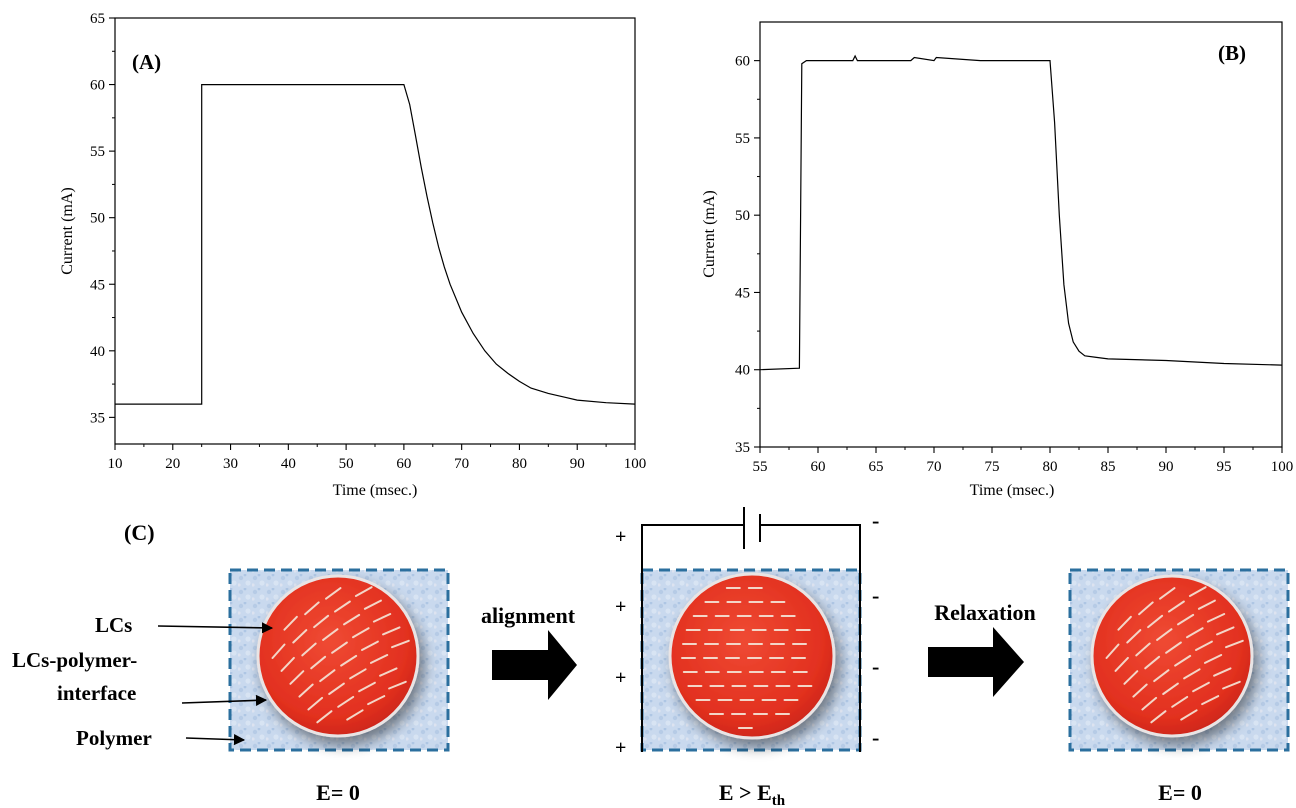 Image resolution: width=1296 pixels, height=808 pixels. What do you see at coordinates (288, 464) in the screenshot?
I see `chart-a-x-tick-label: 40` at bounding box center [288, 464].